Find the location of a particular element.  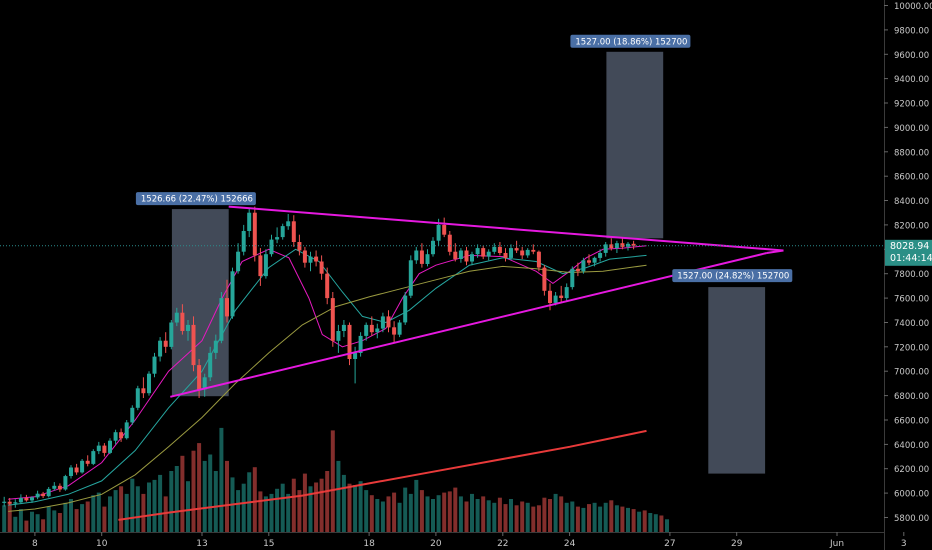

x-tick-label: 13 is located at coordinates (201, 544).